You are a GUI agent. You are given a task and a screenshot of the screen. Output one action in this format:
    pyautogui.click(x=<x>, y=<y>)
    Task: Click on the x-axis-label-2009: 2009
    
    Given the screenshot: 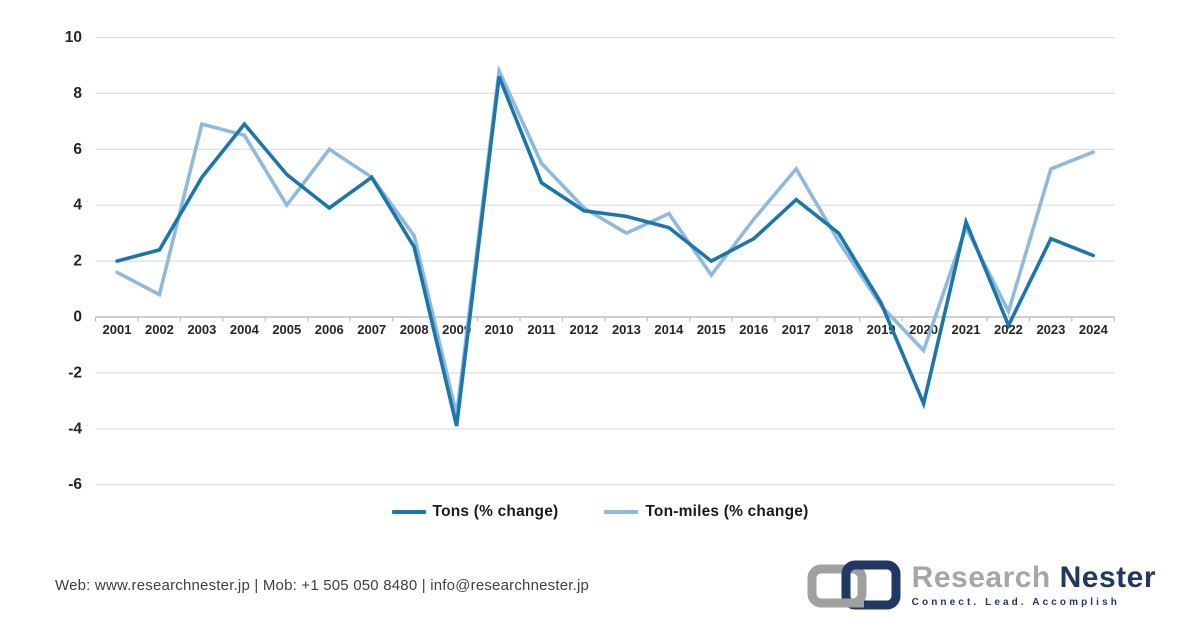 What is the action you would take?
    pyautogui.click(x=456, y=329)
    